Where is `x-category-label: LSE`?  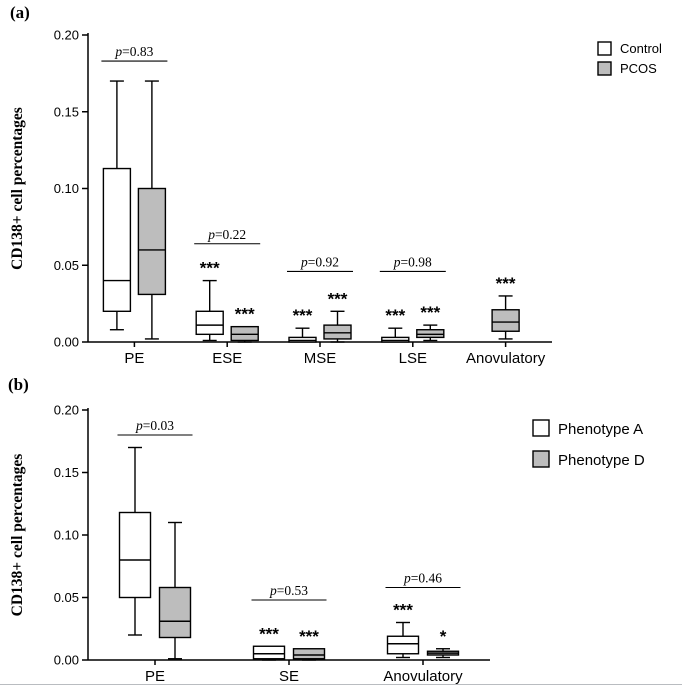 x-category-label: LSE is located at coordinates (413, 358).